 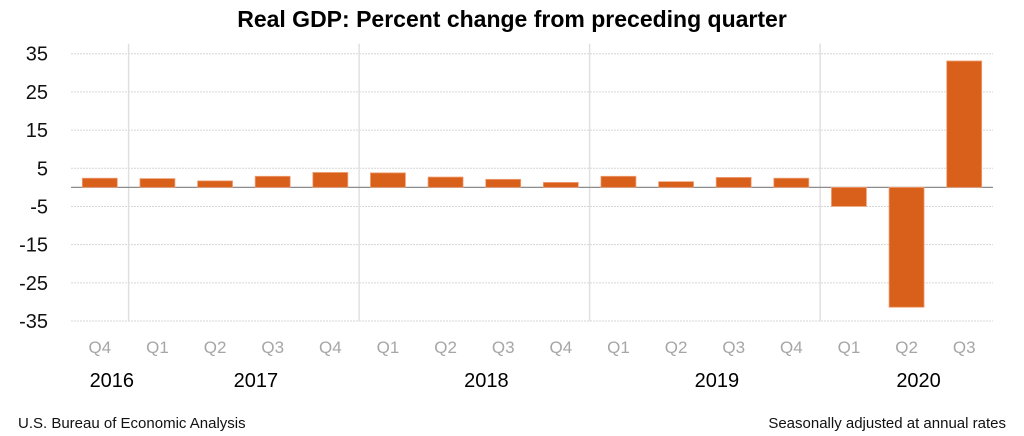 I want to click on source-label: U.S. Bureau of Economic Analysis, so click(x=132, y=423).